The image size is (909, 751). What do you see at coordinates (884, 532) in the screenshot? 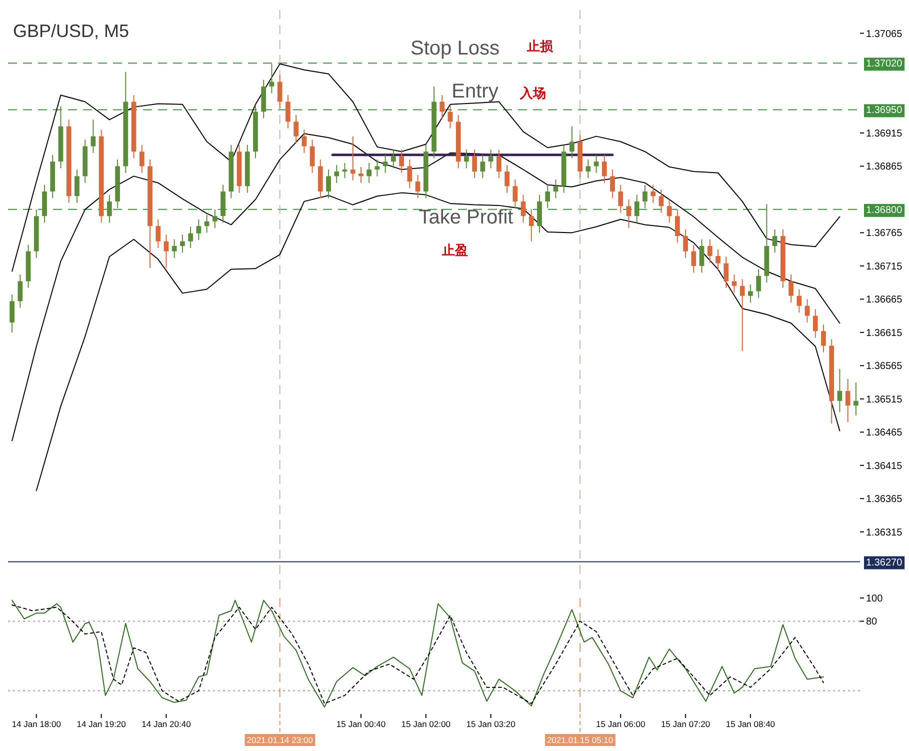
I see `y-tick-label: 1.36315` at bounding box center [884, 532].